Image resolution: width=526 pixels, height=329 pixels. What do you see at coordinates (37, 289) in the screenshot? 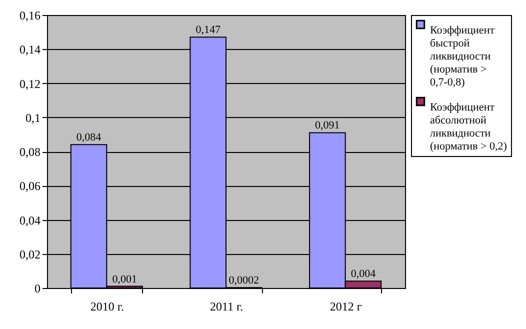
I see `y-tick-label: 0` at bounding box center [37, 289].